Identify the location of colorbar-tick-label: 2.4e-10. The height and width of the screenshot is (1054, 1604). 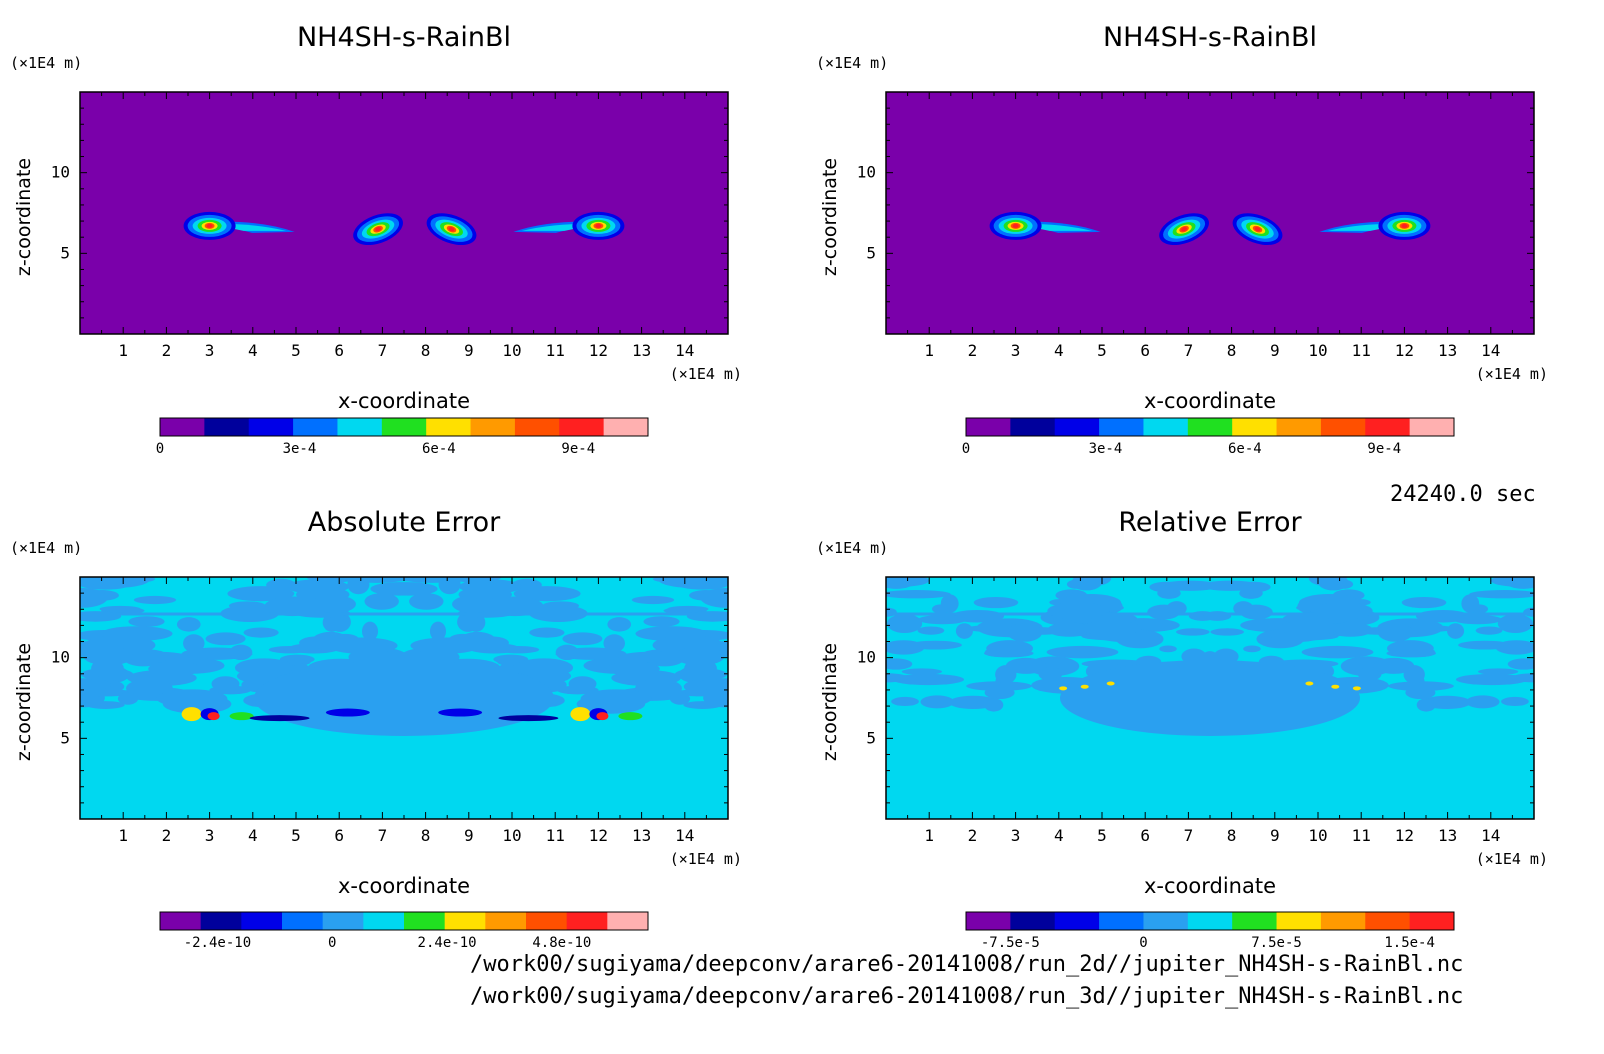
(447, 943).